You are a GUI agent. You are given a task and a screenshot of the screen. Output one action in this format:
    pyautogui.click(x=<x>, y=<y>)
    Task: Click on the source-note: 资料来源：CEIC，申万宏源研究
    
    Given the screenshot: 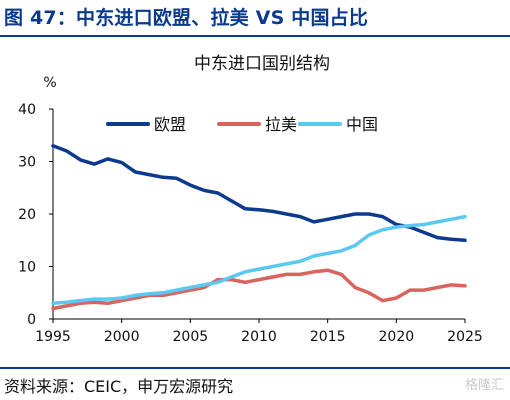 What is the action you would take?
    pyautogui.click(x=119, y=386)
    